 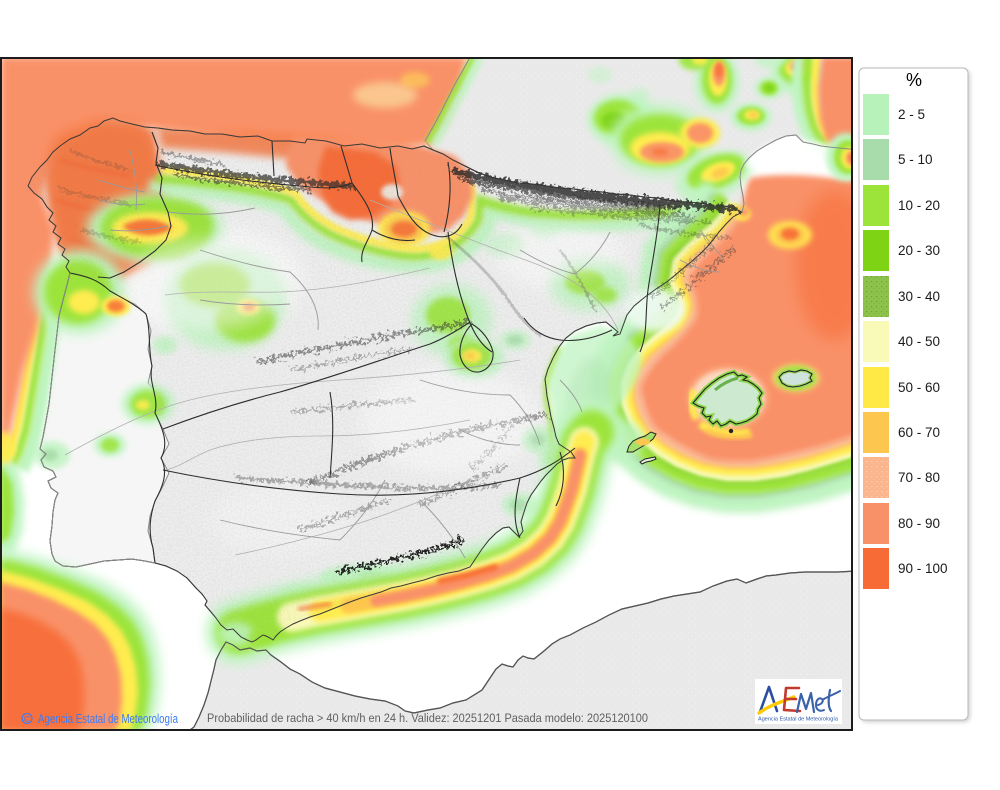 What do you see at coordinates (919, 477) in the screenshot?
I see `svg-text: 70 - 80` at bounding box center [919, 477].